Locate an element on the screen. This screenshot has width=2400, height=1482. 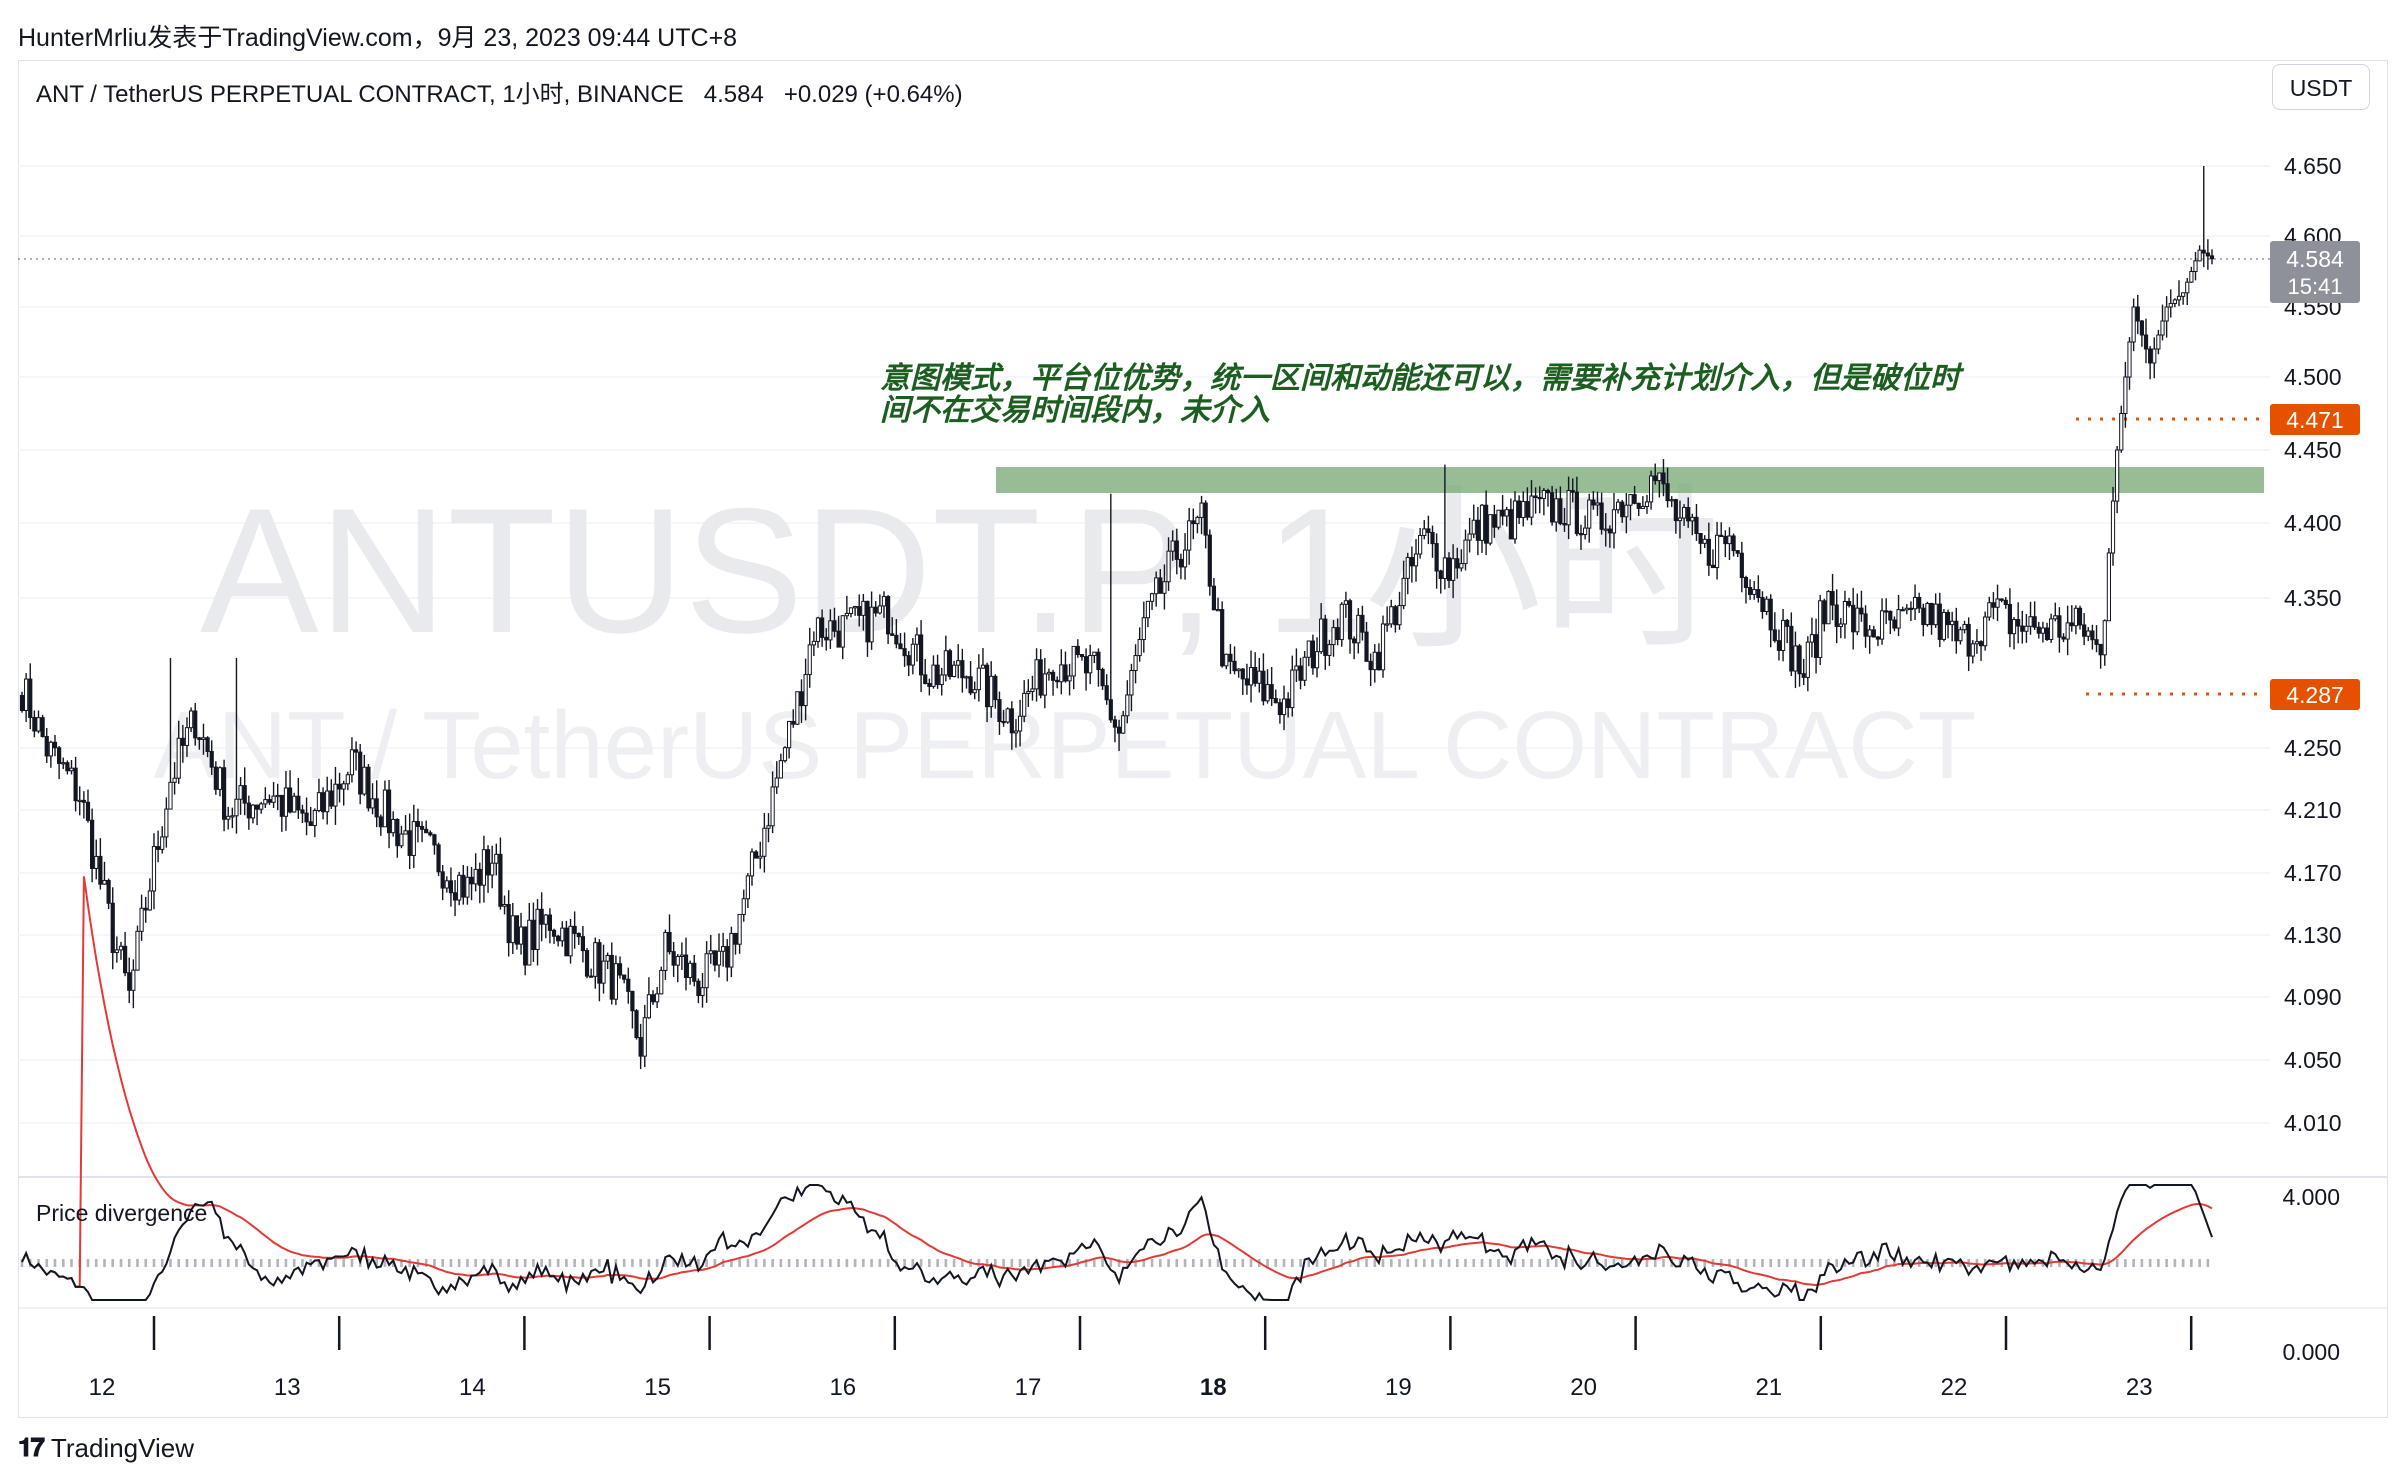
currency-button: USDT is located at coordinates (2321, 87).